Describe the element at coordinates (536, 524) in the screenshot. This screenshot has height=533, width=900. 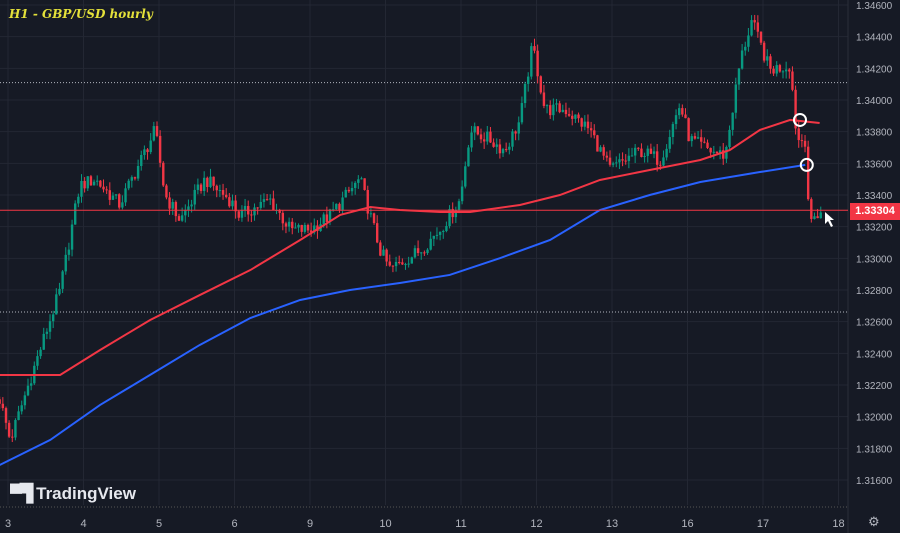
I see `x-tick-label: 12` at that location.